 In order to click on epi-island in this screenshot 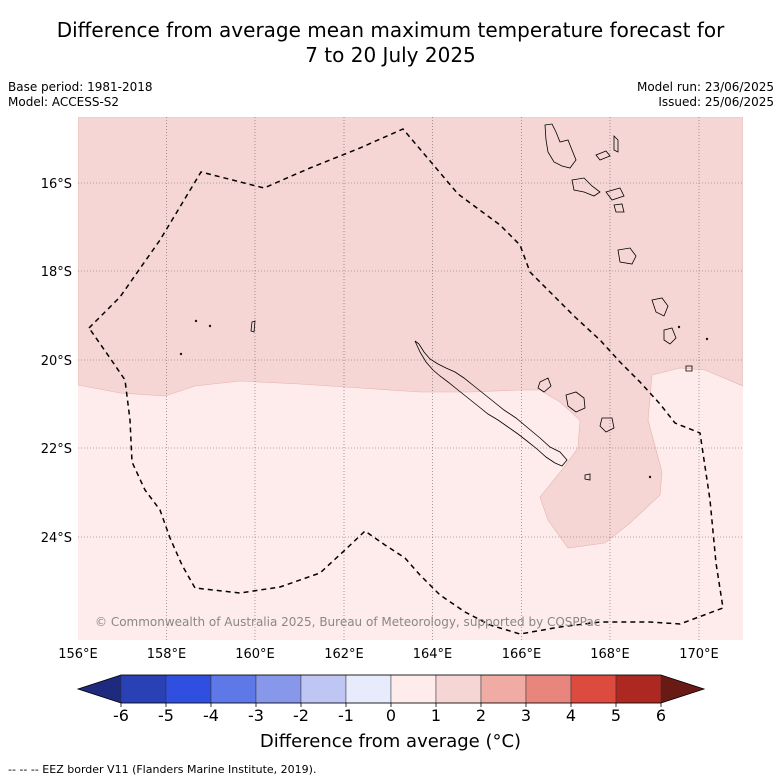, I will do `click(619, 208)`.